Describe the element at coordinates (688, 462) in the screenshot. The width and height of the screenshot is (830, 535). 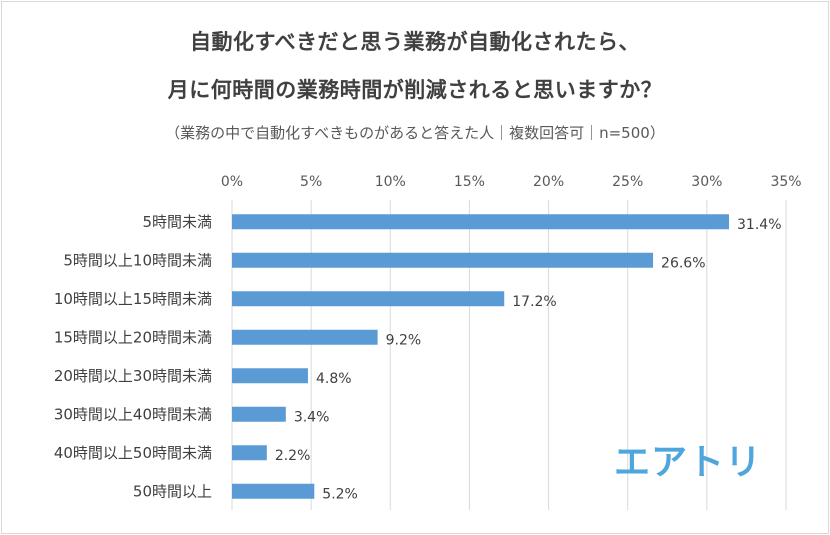
I see `airtrip-logo: エアトリ` at that location.